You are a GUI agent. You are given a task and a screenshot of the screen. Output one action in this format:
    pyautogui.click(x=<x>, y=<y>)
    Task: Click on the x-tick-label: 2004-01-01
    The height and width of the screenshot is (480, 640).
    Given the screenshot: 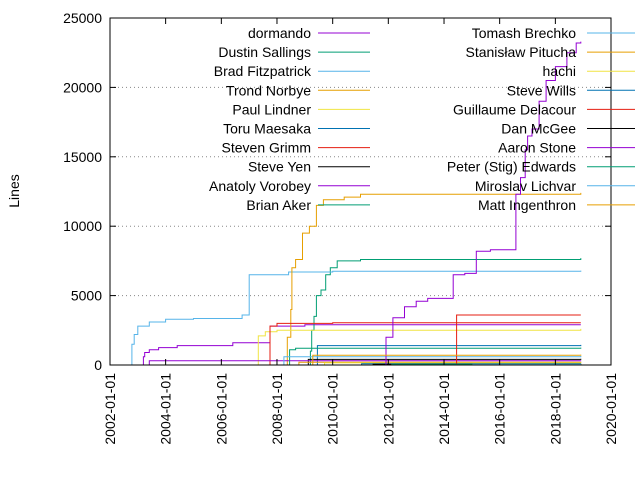 What is the action you would take?
    pyautogui.click(x=166, y=409)
    